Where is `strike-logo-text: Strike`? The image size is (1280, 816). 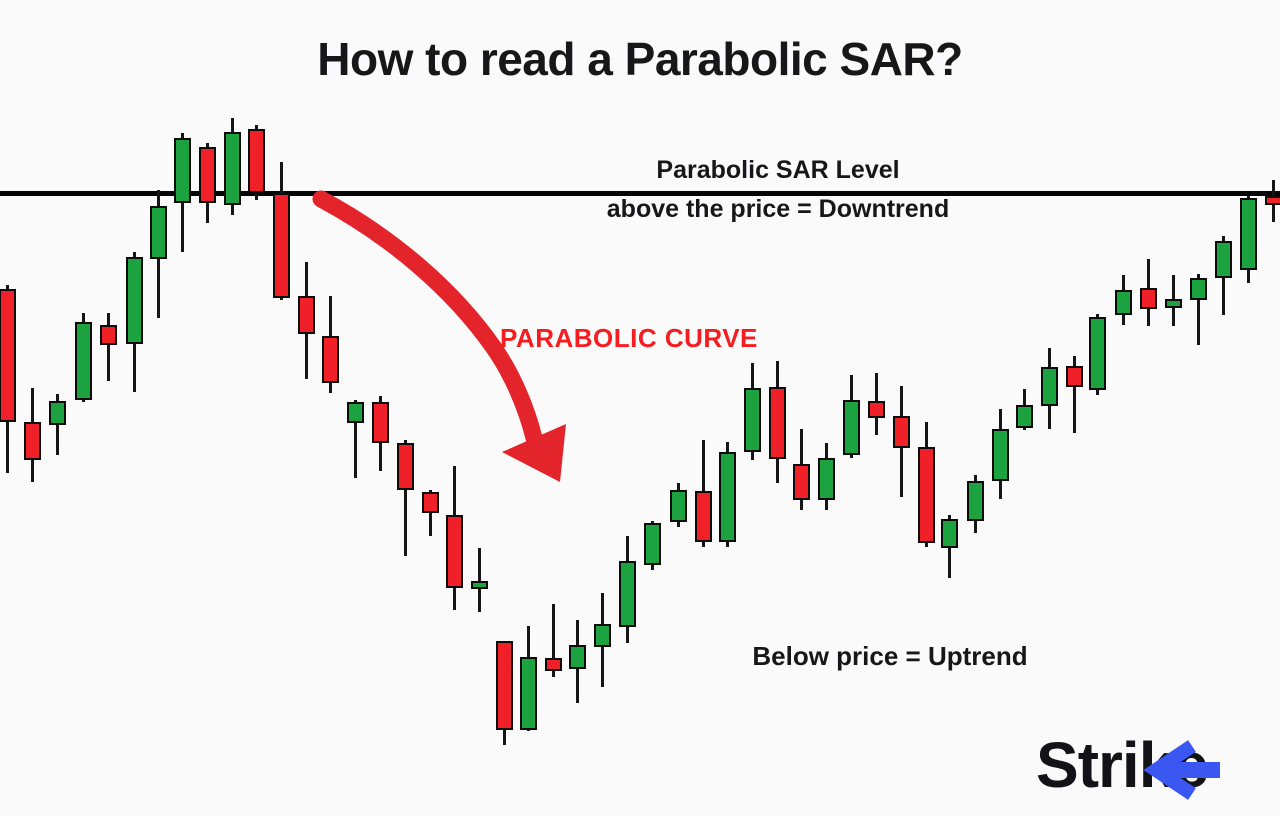
strike-logo-text: Strike is located at coordinates (1122, 765).